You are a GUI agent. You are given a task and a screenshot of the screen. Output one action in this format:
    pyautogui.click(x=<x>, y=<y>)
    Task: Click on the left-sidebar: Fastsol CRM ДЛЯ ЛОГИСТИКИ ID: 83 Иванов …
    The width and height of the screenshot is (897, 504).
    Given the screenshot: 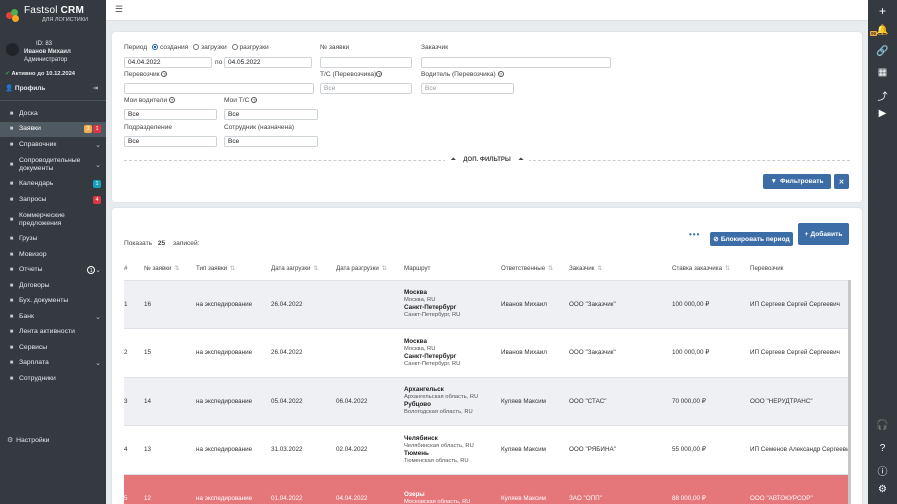 What is the action you would take?
    pyautogui.click(x=53, y=252)
    